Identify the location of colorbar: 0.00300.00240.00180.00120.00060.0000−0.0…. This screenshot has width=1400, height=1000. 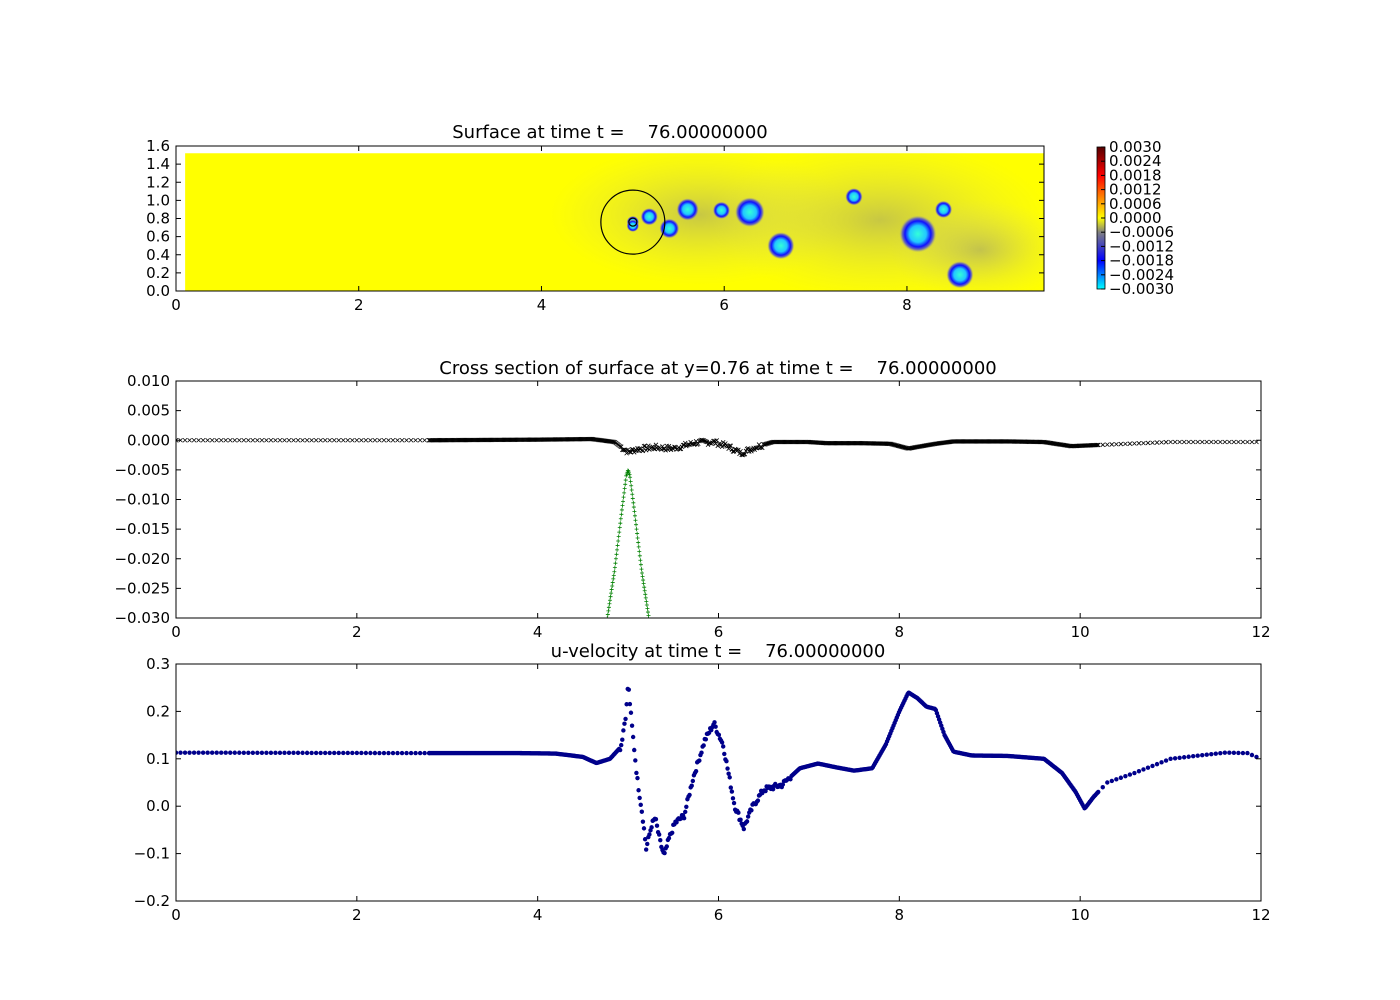
(1135, 218).